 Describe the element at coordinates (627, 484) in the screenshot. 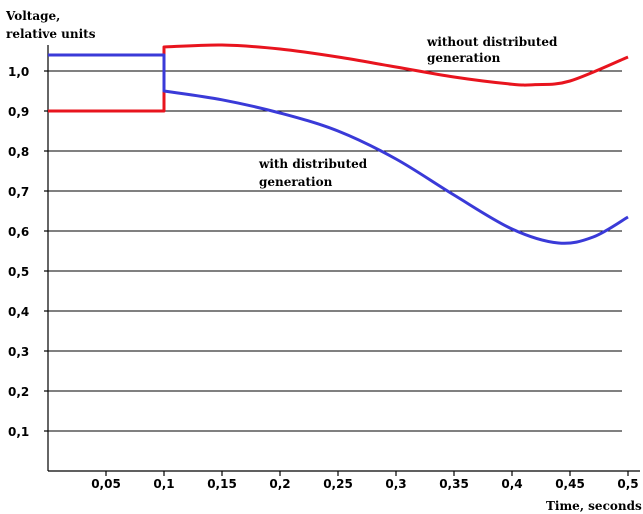

I see `x-tick-label: 0,5` at that location.